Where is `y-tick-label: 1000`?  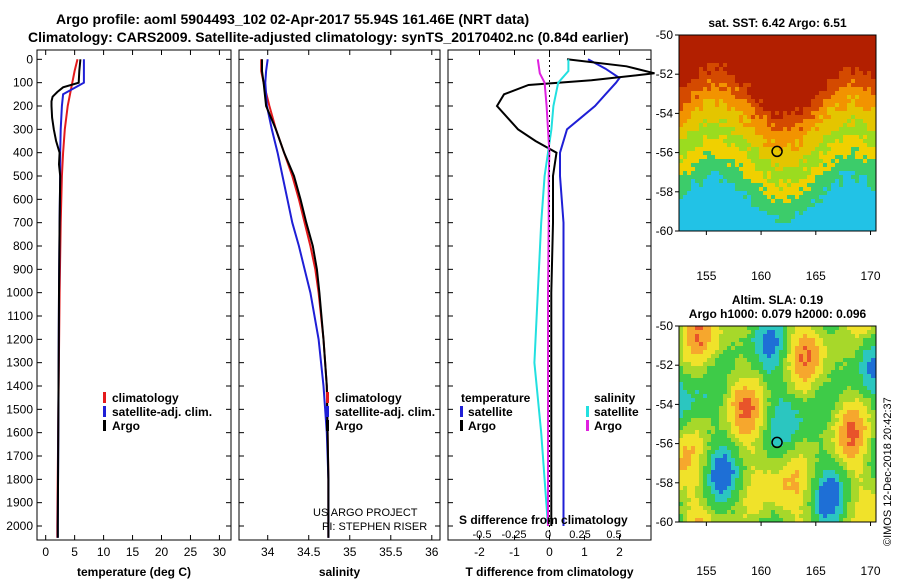 y-tick-label: 1000 is located at coordinates (19, 293).